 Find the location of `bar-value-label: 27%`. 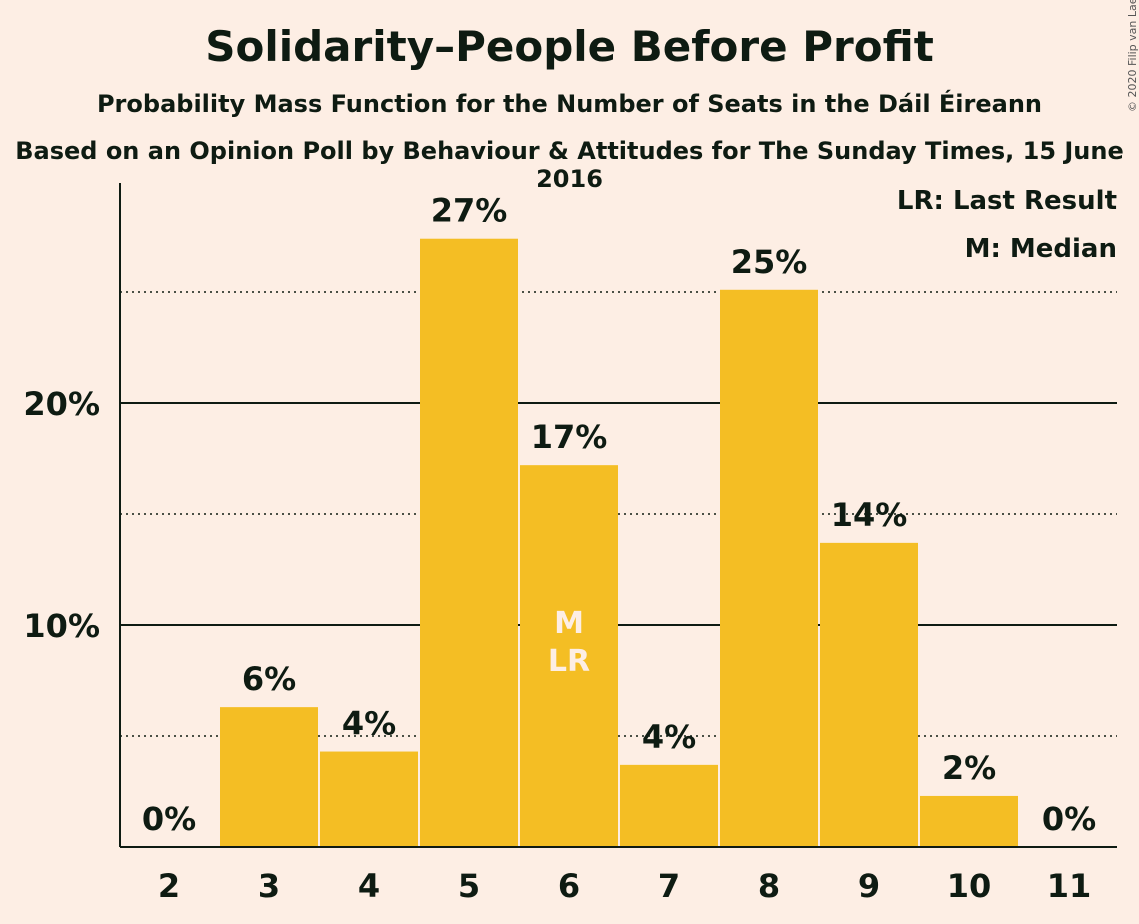

bar-value-label: 27% is located at coordinates (469, 211).